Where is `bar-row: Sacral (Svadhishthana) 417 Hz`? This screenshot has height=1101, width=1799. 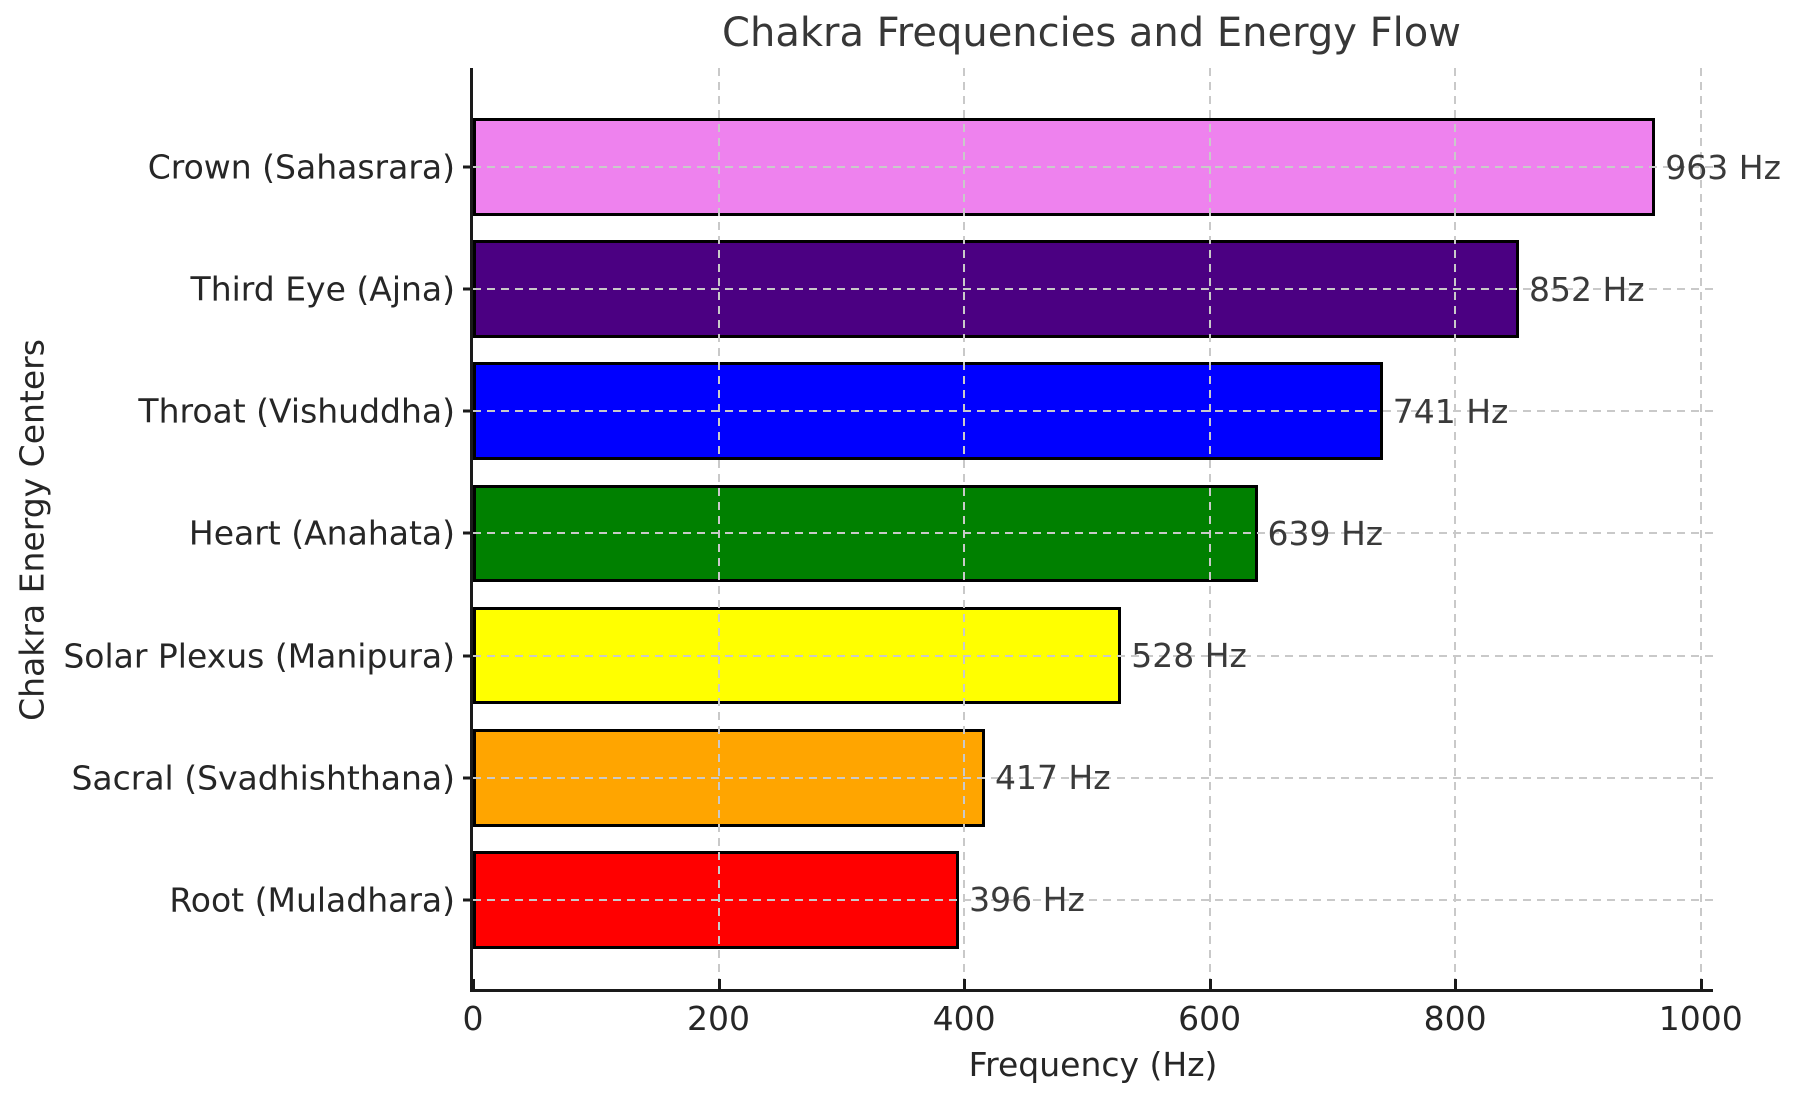 bar-row: Sacral (Svadhishthana) 417 Hz is located at coordinates (892, 778).